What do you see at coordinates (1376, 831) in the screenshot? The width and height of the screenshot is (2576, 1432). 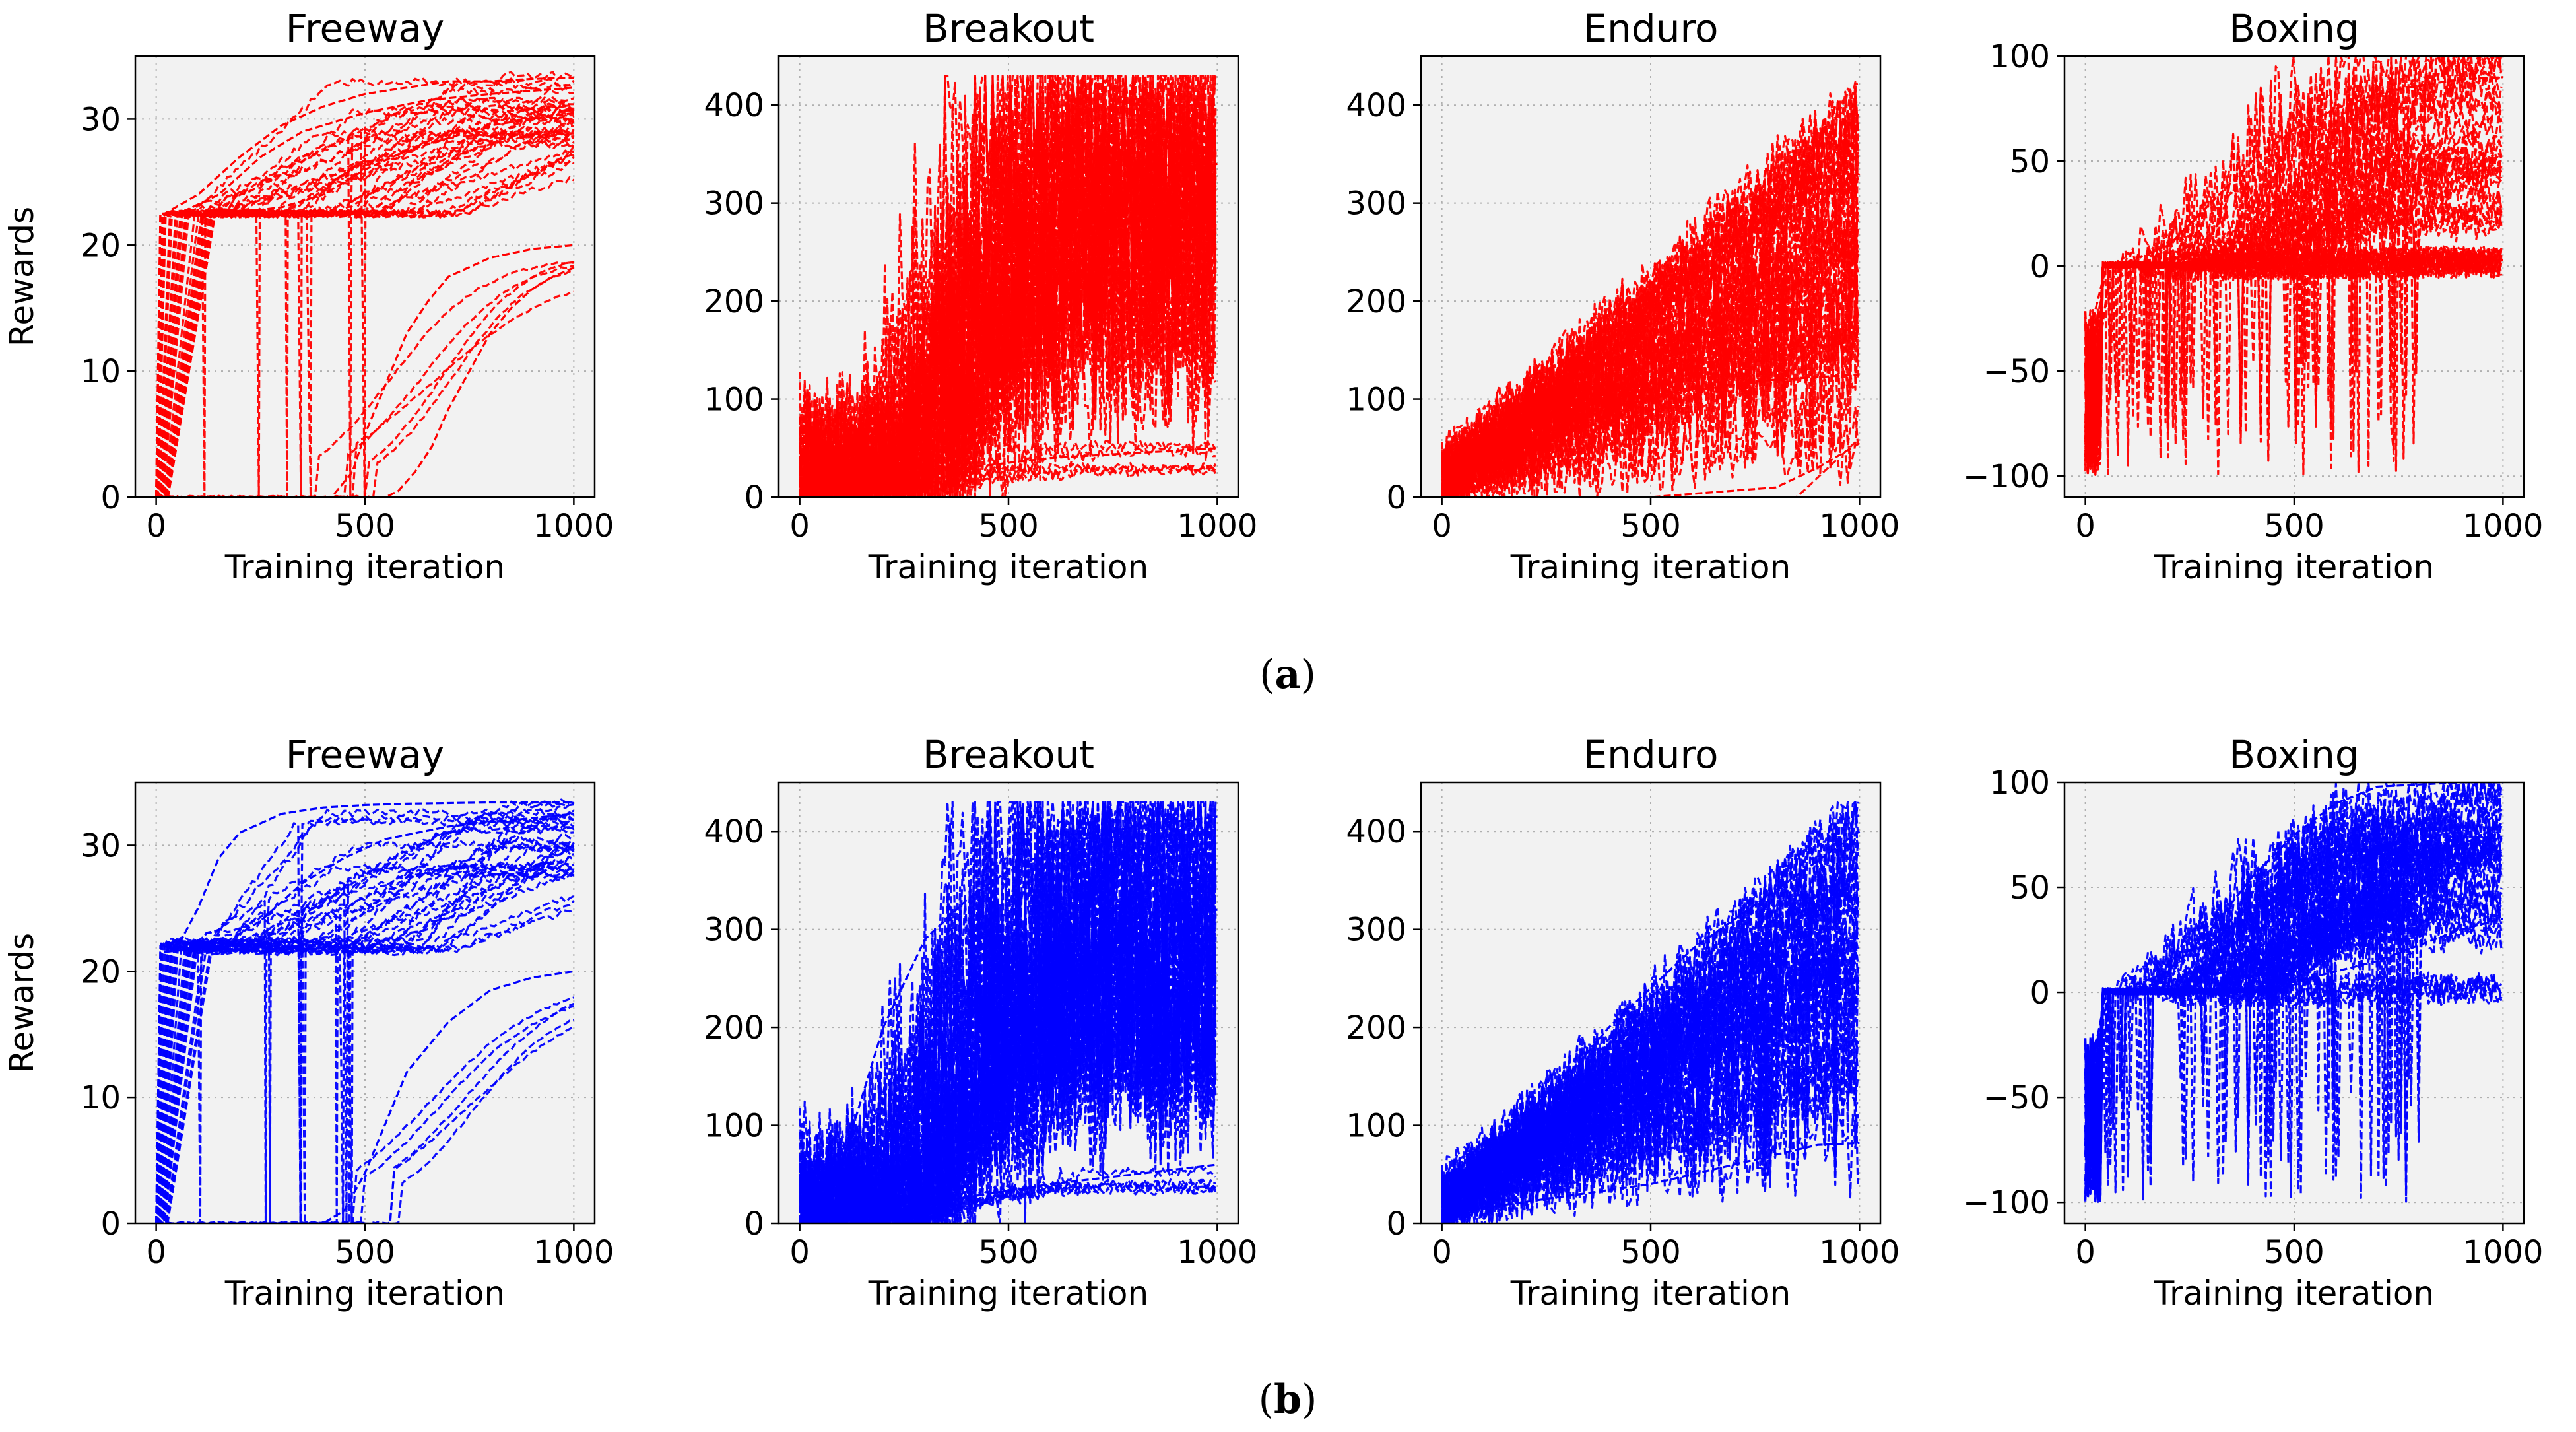 I see `ytick-label-b-enduro-4: 400` at bounding box center [1376, 831].